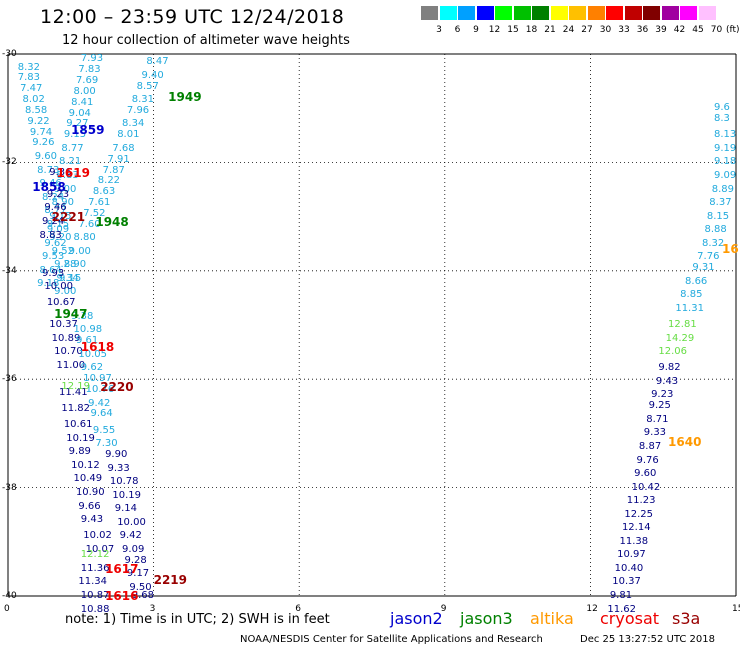 The image size is (740, 650). What do you see at coordinates (587, 30) in the screenshot?
I see `legend-label: 27` at bounding box center [587, 30].